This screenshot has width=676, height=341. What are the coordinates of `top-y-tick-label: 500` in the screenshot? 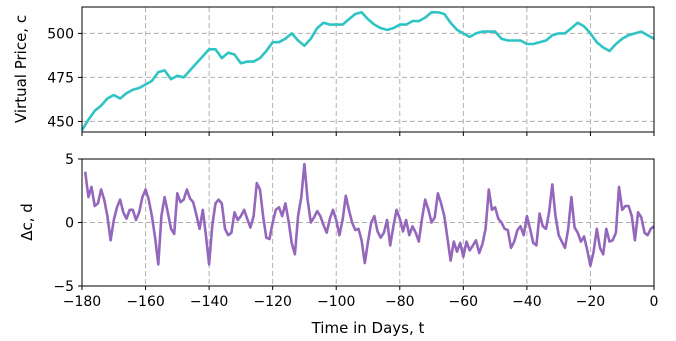 It's located at (60, 34).